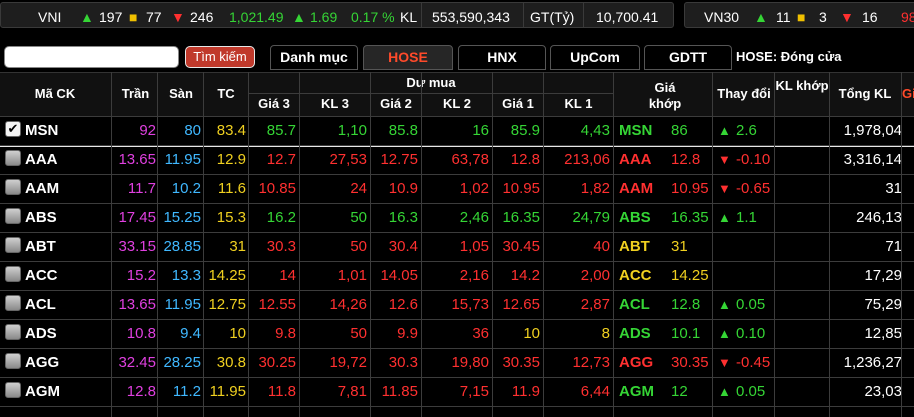  Describe the element at coordinates (502, 57) in the screenshot. I see `tab-hnx: HNX` at that location.